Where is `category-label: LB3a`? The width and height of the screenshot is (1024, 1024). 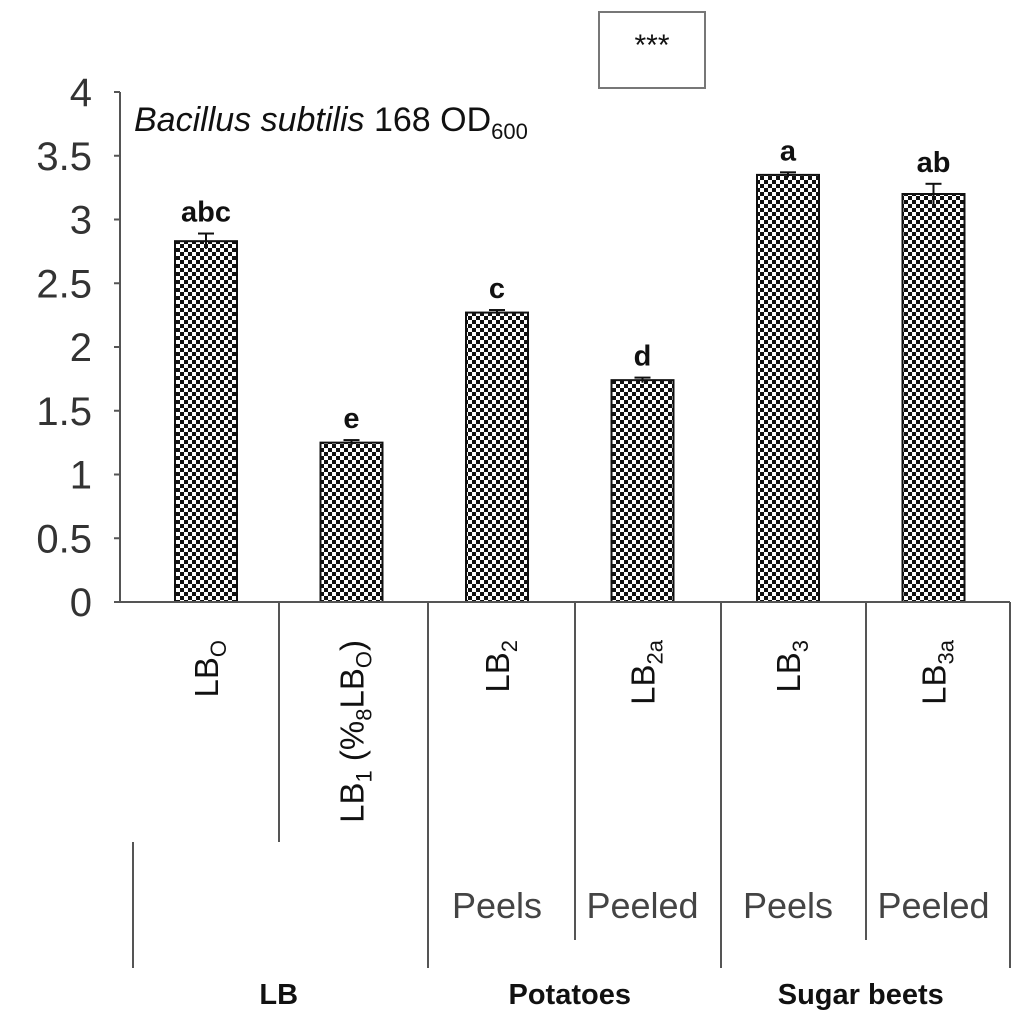
category-label: LB3a is located at coordinates (937, 672).